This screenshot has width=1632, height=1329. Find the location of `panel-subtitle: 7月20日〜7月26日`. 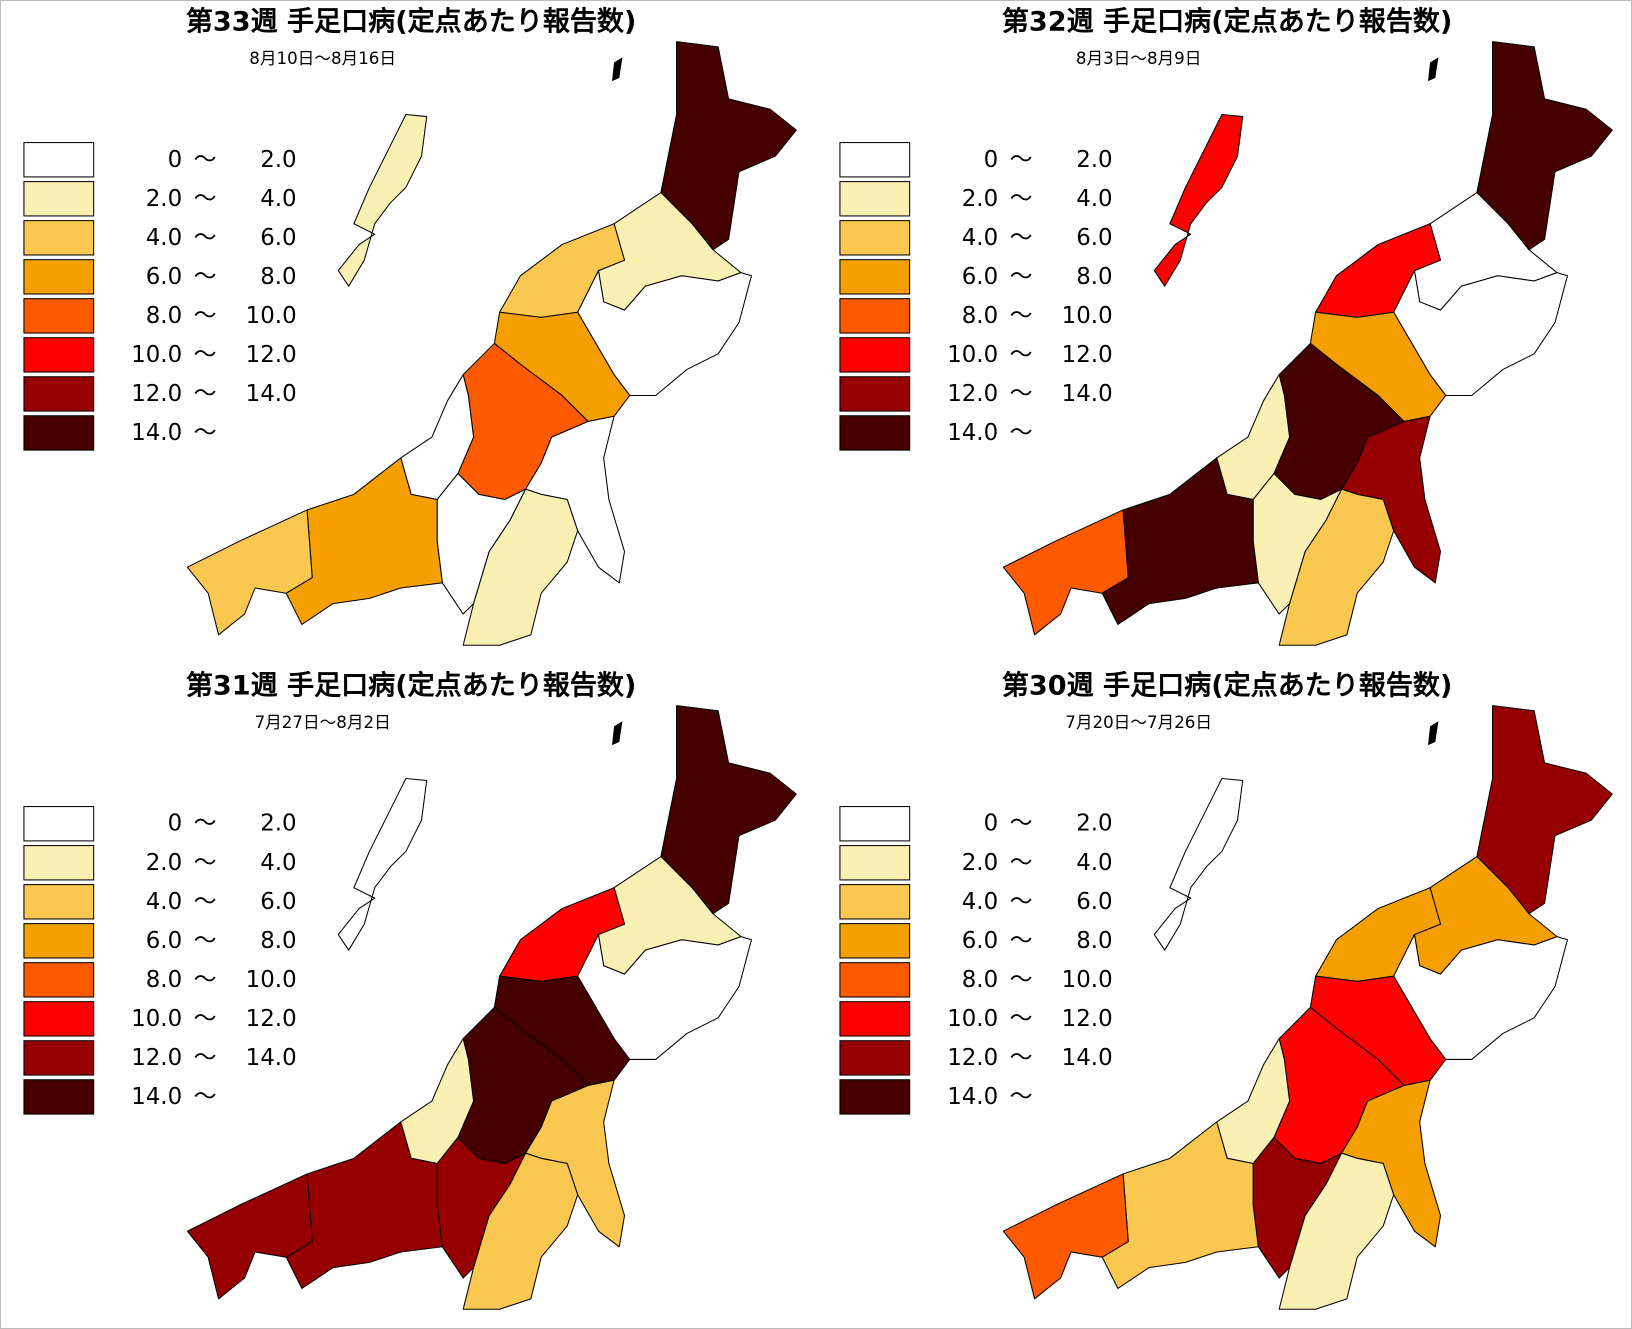

panel-subtitle: 7月20日〜7月26日 is located at coordinates (1138, 722).